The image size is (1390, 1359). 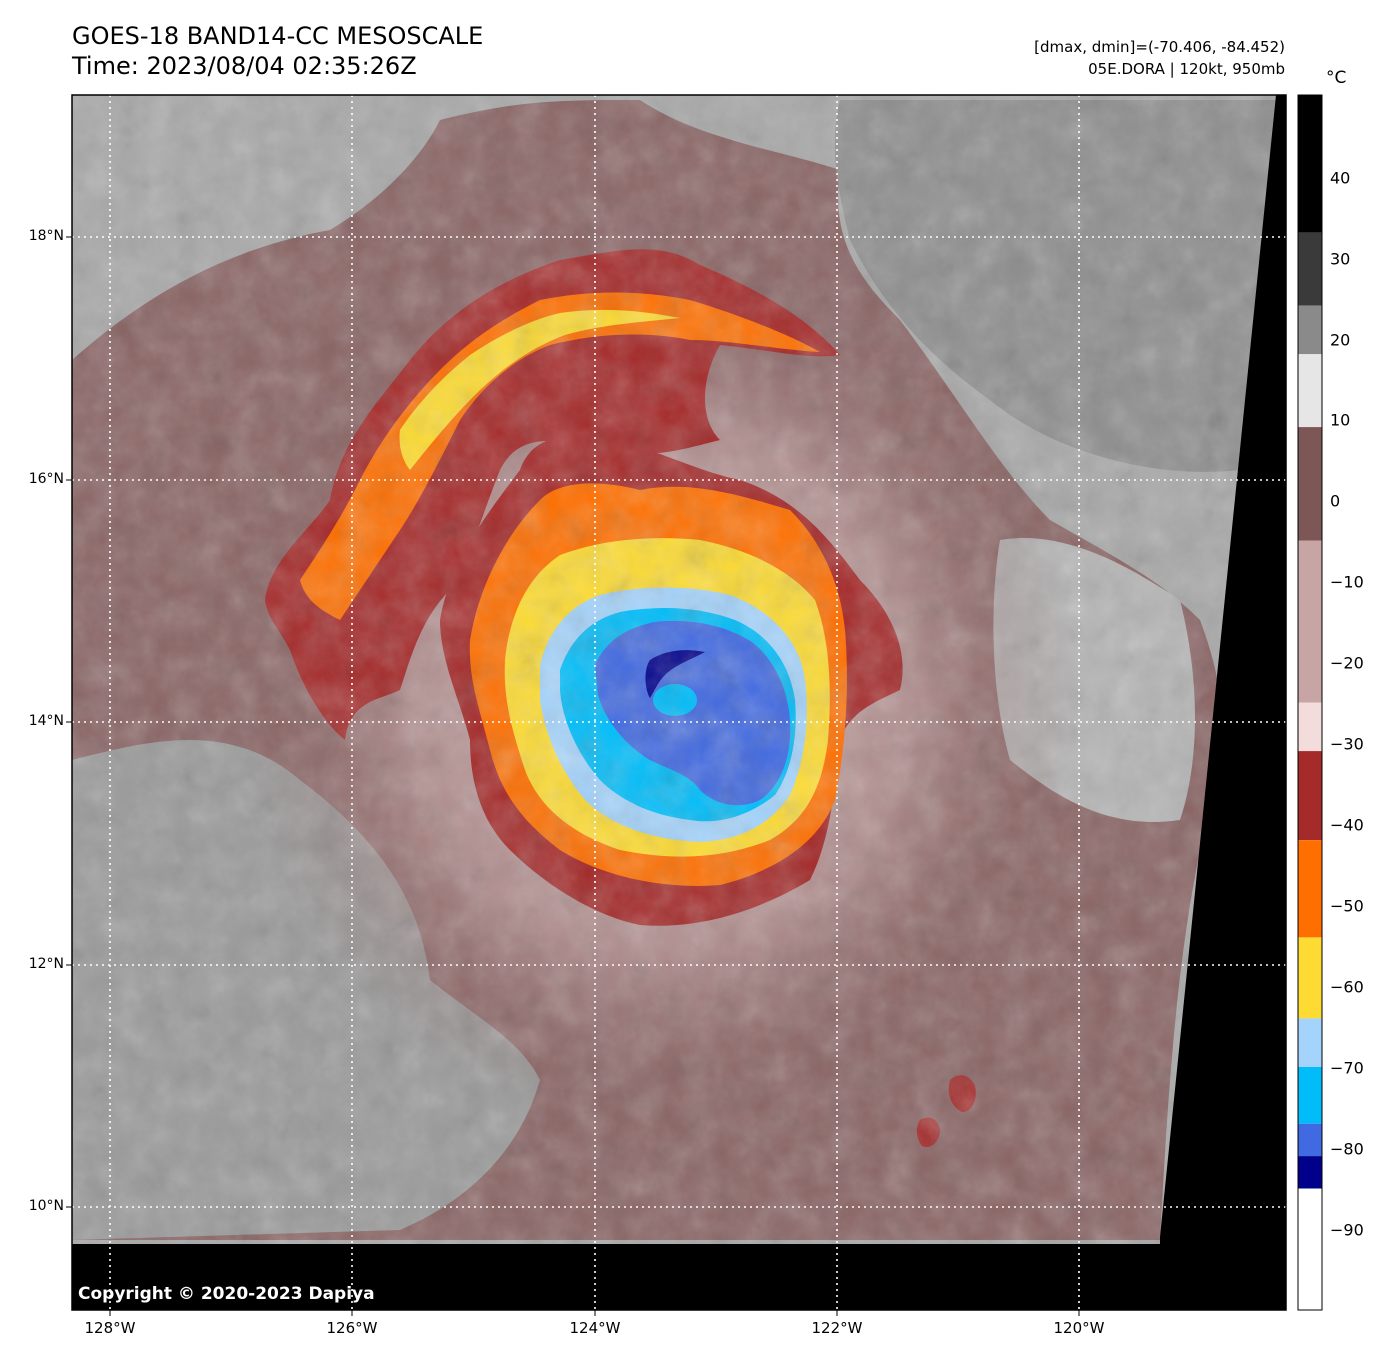 I want to click on lat-label-12n: 12°N, so click(x=46, y=964).